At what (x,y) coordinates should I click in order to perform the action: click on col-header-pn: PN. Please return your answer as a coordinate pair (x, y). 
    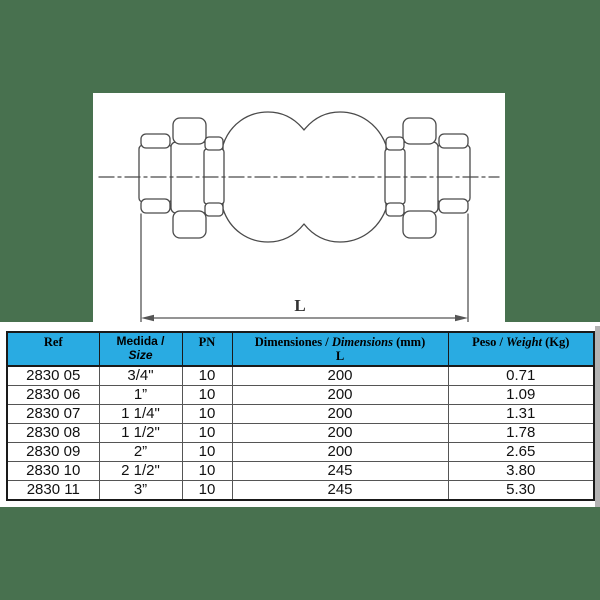
    Looking at the image, I should click on (207, 349).